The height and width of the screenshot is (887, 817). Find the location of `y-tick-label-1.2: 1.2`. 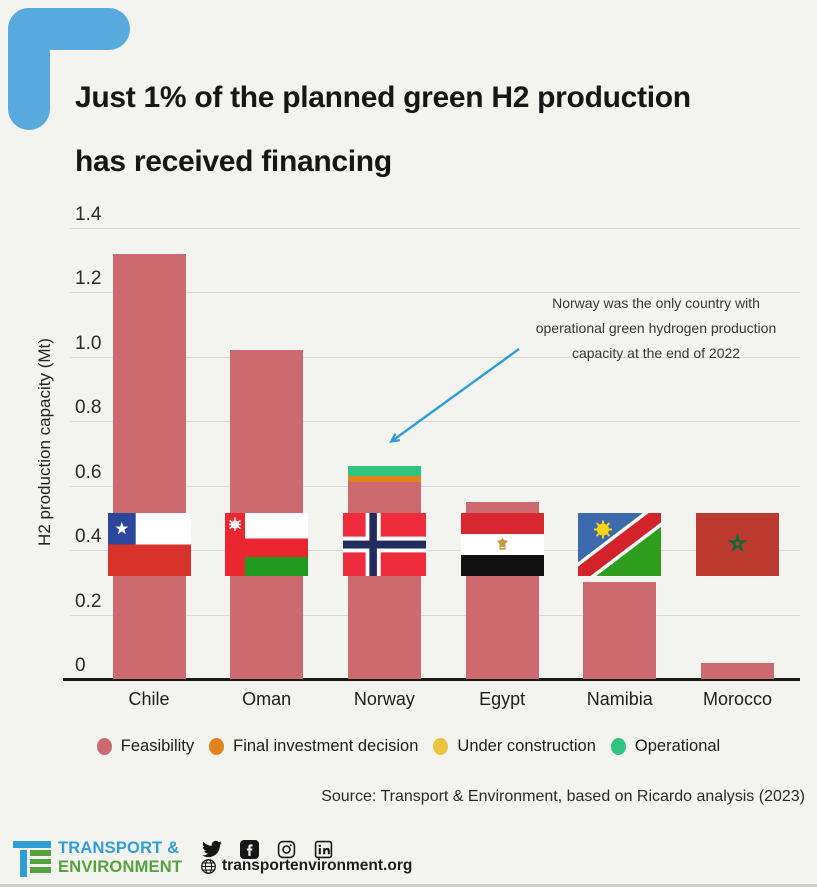

y-tick-label-1.2: 1.2 is located at coordinates (88, 279).